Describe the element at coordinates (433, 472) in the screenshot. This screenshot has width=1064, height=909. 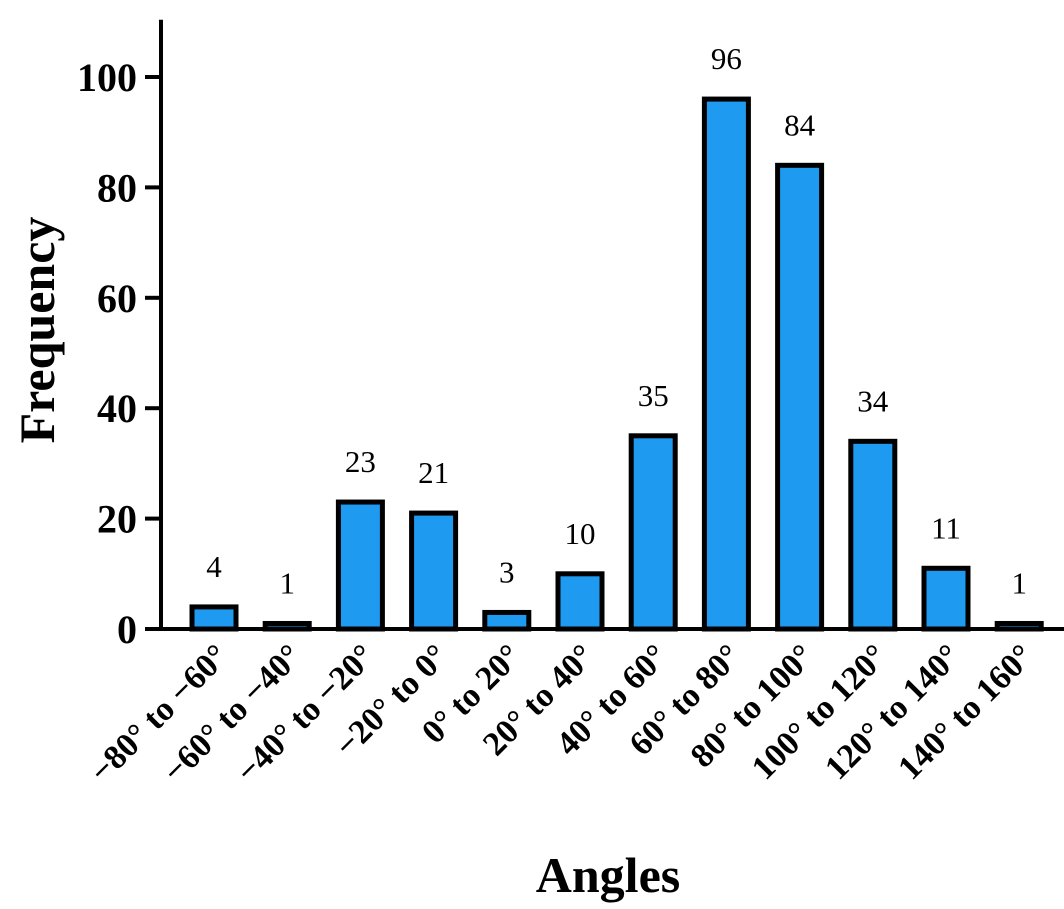
I see `data-label: 21` at that location.